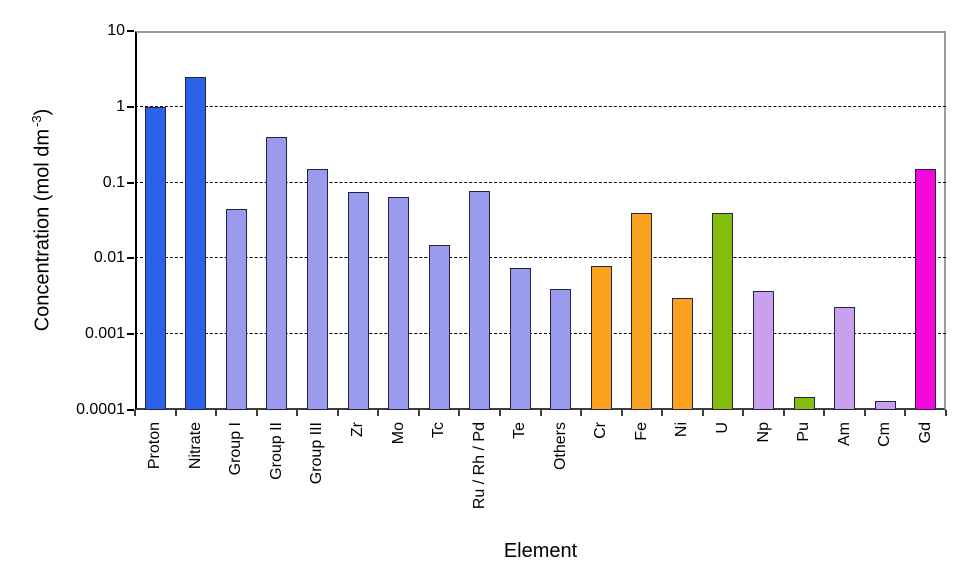 This screenshot has height=586, width=960. Describe the element at coordinates (885, 434) in the screenshot. I see `x-label-cm: Cm` at that location.